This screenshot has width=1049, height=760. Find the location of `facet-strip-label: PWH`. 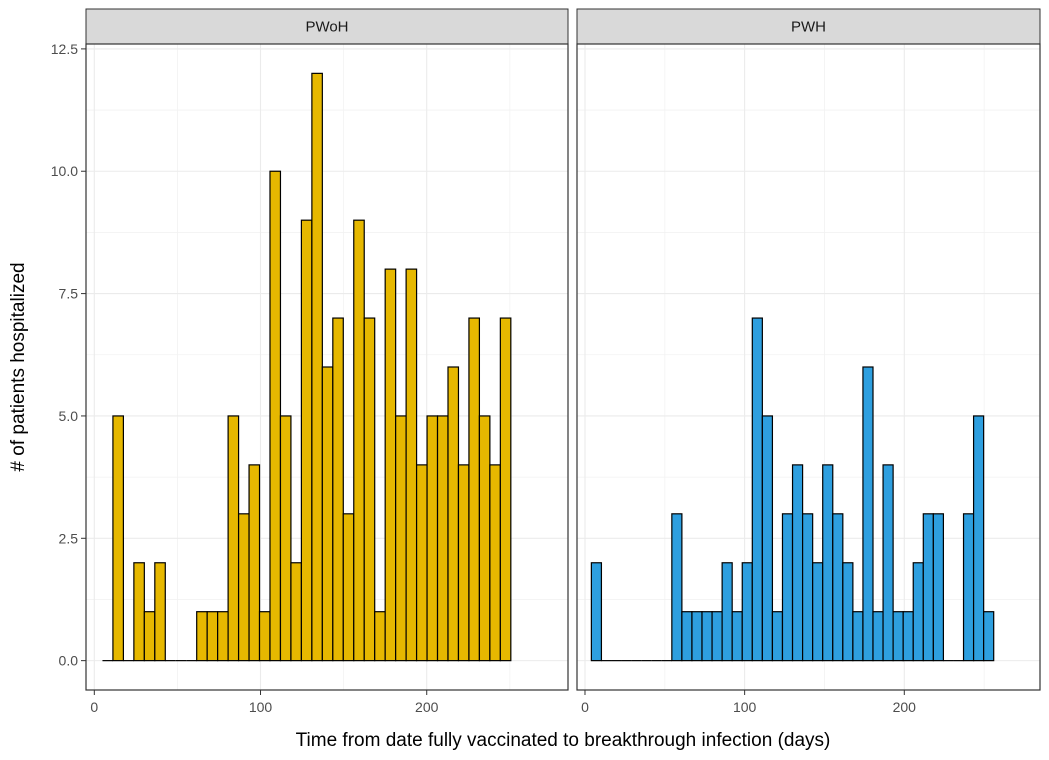

facet-strip-label: PWH is located at coordinates (808, 27).